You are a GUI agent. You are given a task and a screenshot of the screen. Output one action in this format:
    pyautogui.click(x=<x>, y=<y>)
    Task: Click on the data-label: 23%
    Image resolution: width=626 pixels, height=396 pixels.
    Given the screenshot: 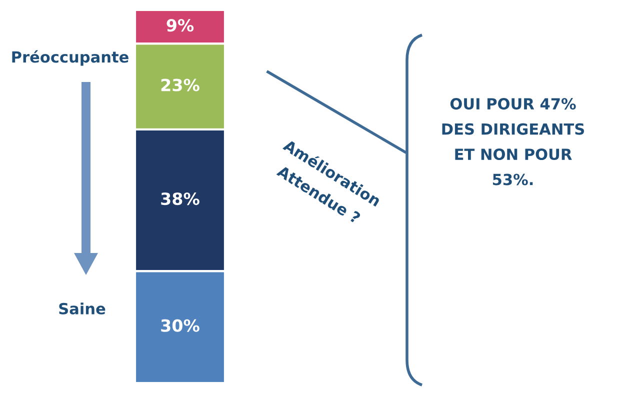 What is the action you would take?
    pyautogui.click(x=180, y=85)
    